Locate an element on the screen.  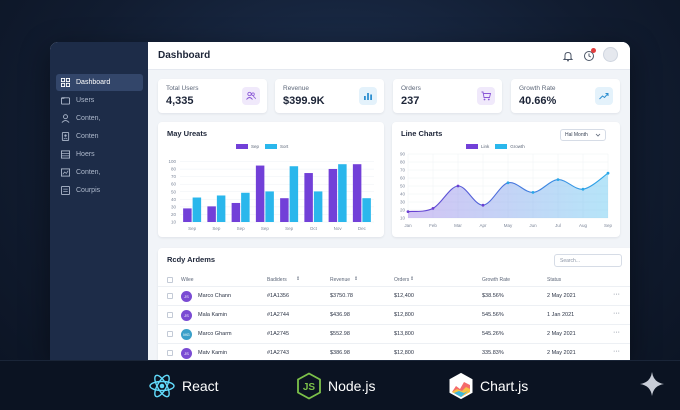
row-revenue: $552.98 is located at coordinates (340, 334).